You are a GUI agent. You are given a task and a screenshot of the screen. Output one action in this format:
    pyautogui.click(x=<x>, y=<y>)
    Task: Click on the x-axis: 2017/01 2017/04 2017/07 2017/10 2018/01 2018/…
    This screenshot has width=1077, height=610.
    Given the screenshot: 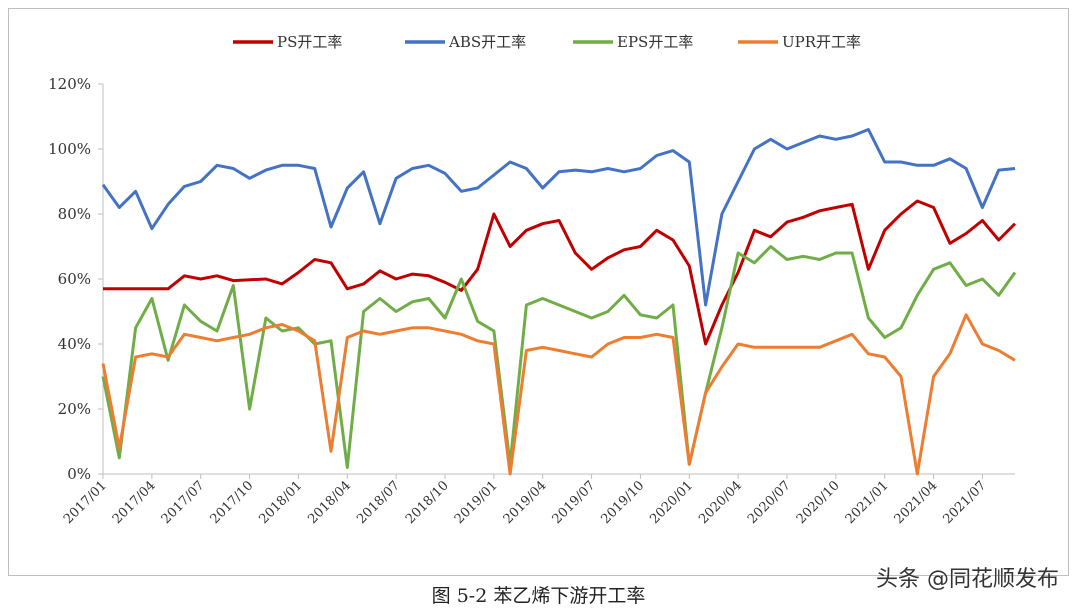 What is the action you would take?
    pyautogui.click(x=538, y=500)
    